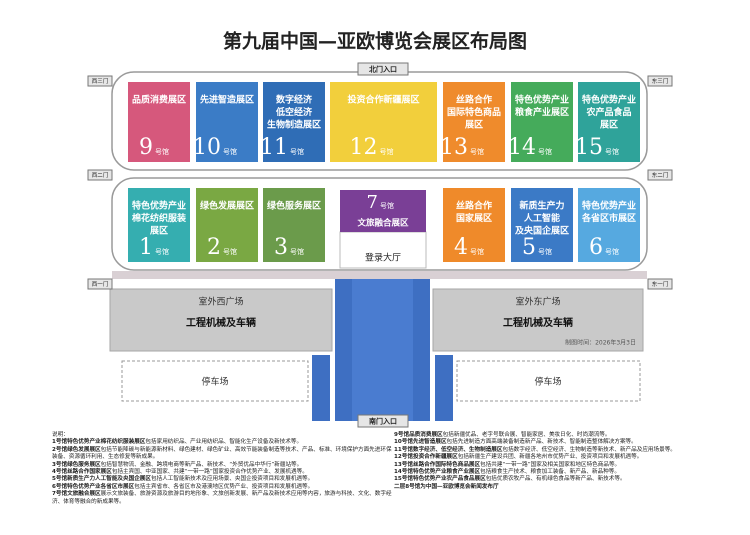 The image size is (750, 535). I want to click on note-title: 10号馆先进智造展区, so click(420, 442).